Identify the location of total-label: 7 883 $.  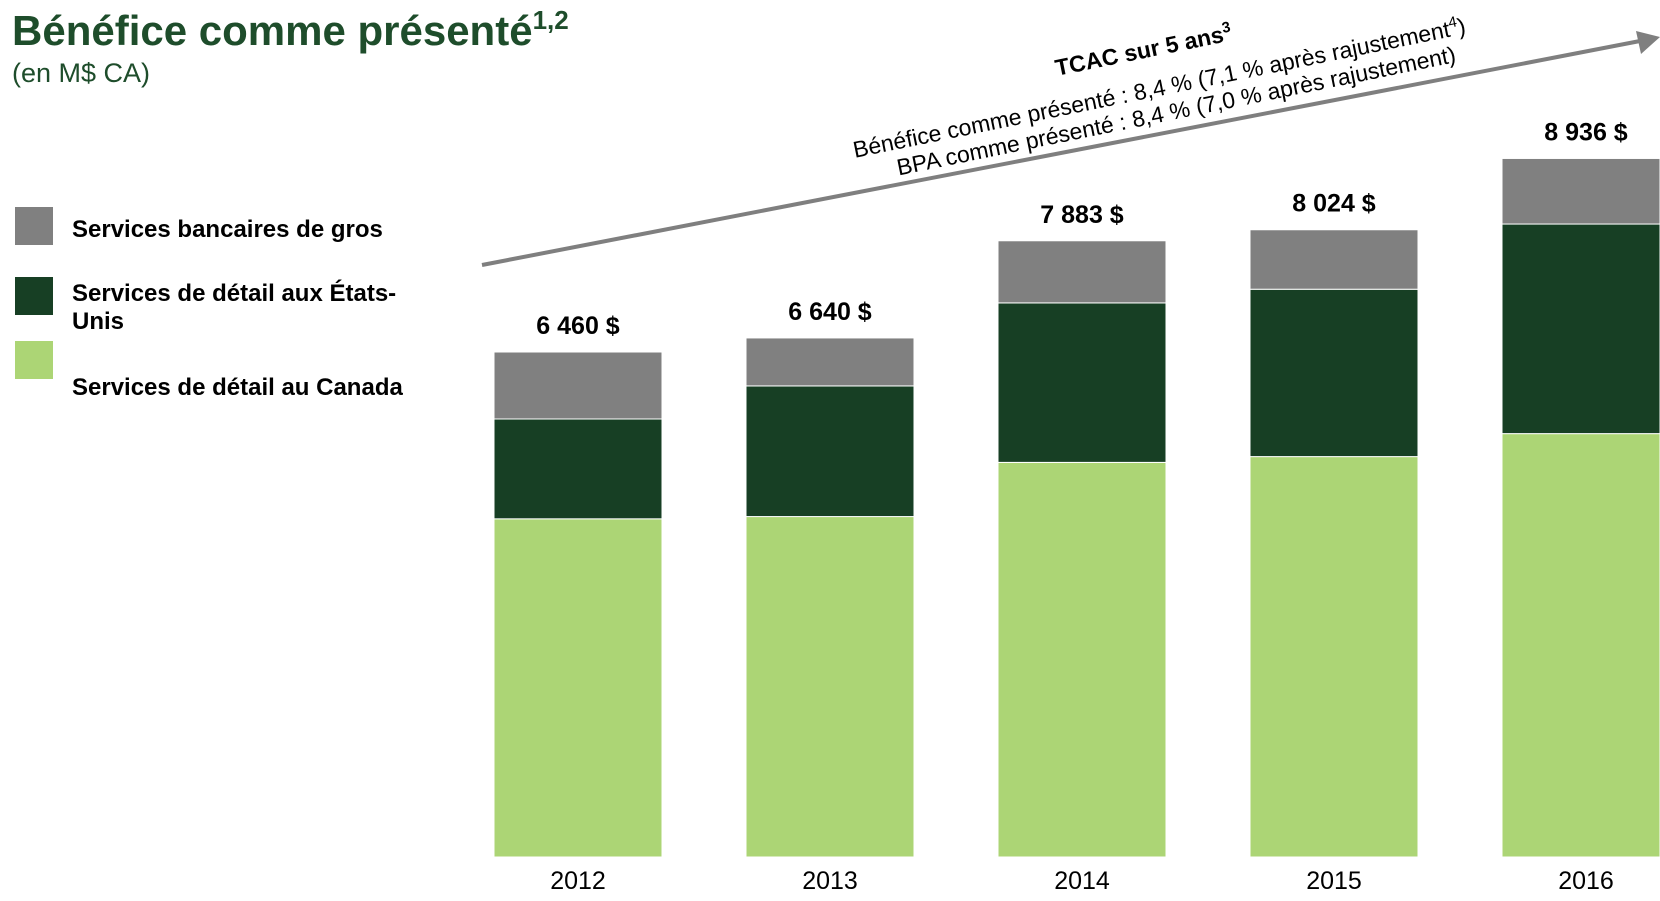
(1082, 215).